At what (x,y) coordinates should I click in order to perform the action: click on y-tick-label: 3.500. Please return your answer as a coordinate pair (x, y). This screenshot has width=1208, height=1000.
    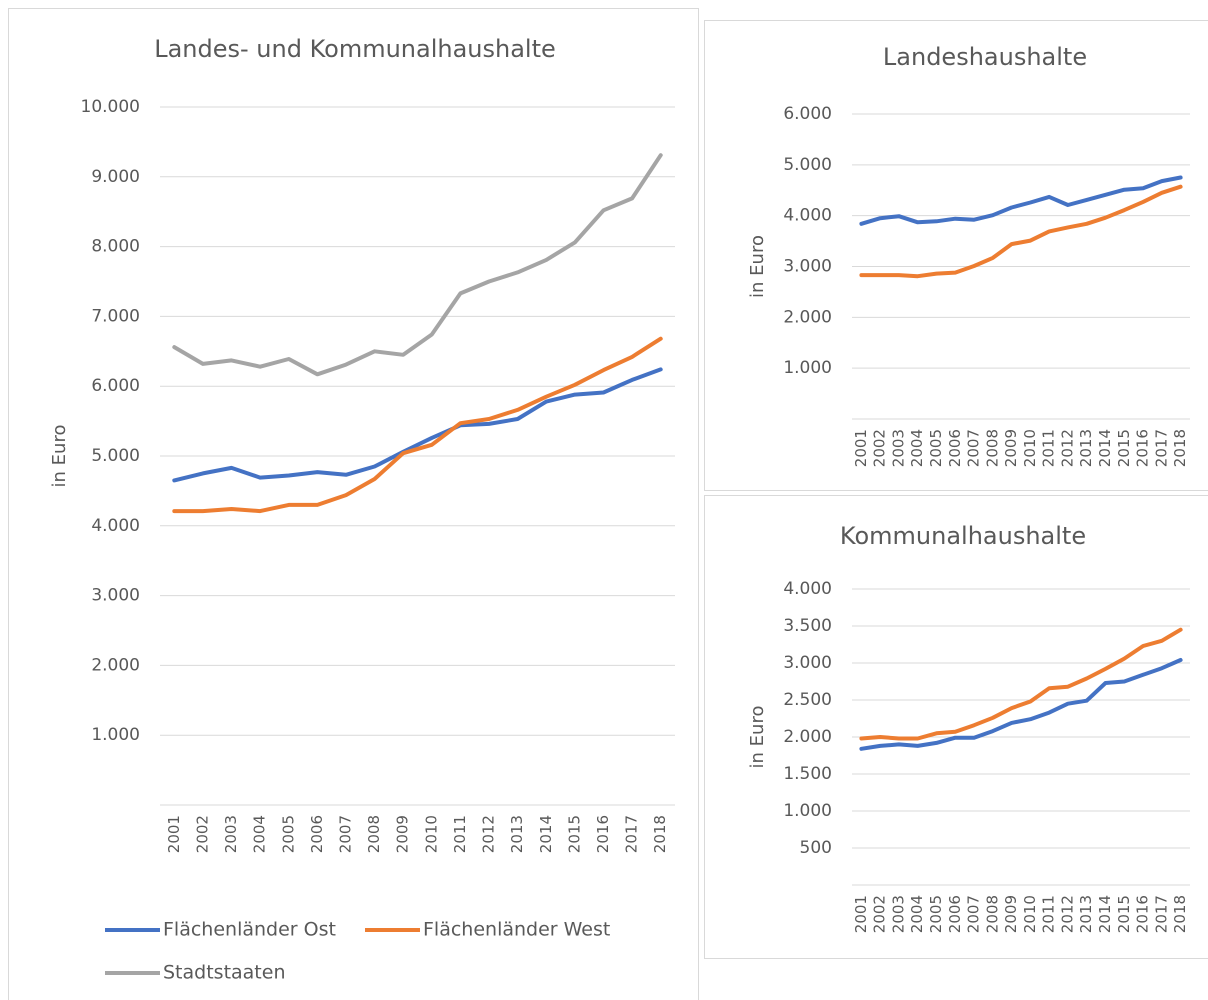
    Looking at the image, I should click on (807, 626).